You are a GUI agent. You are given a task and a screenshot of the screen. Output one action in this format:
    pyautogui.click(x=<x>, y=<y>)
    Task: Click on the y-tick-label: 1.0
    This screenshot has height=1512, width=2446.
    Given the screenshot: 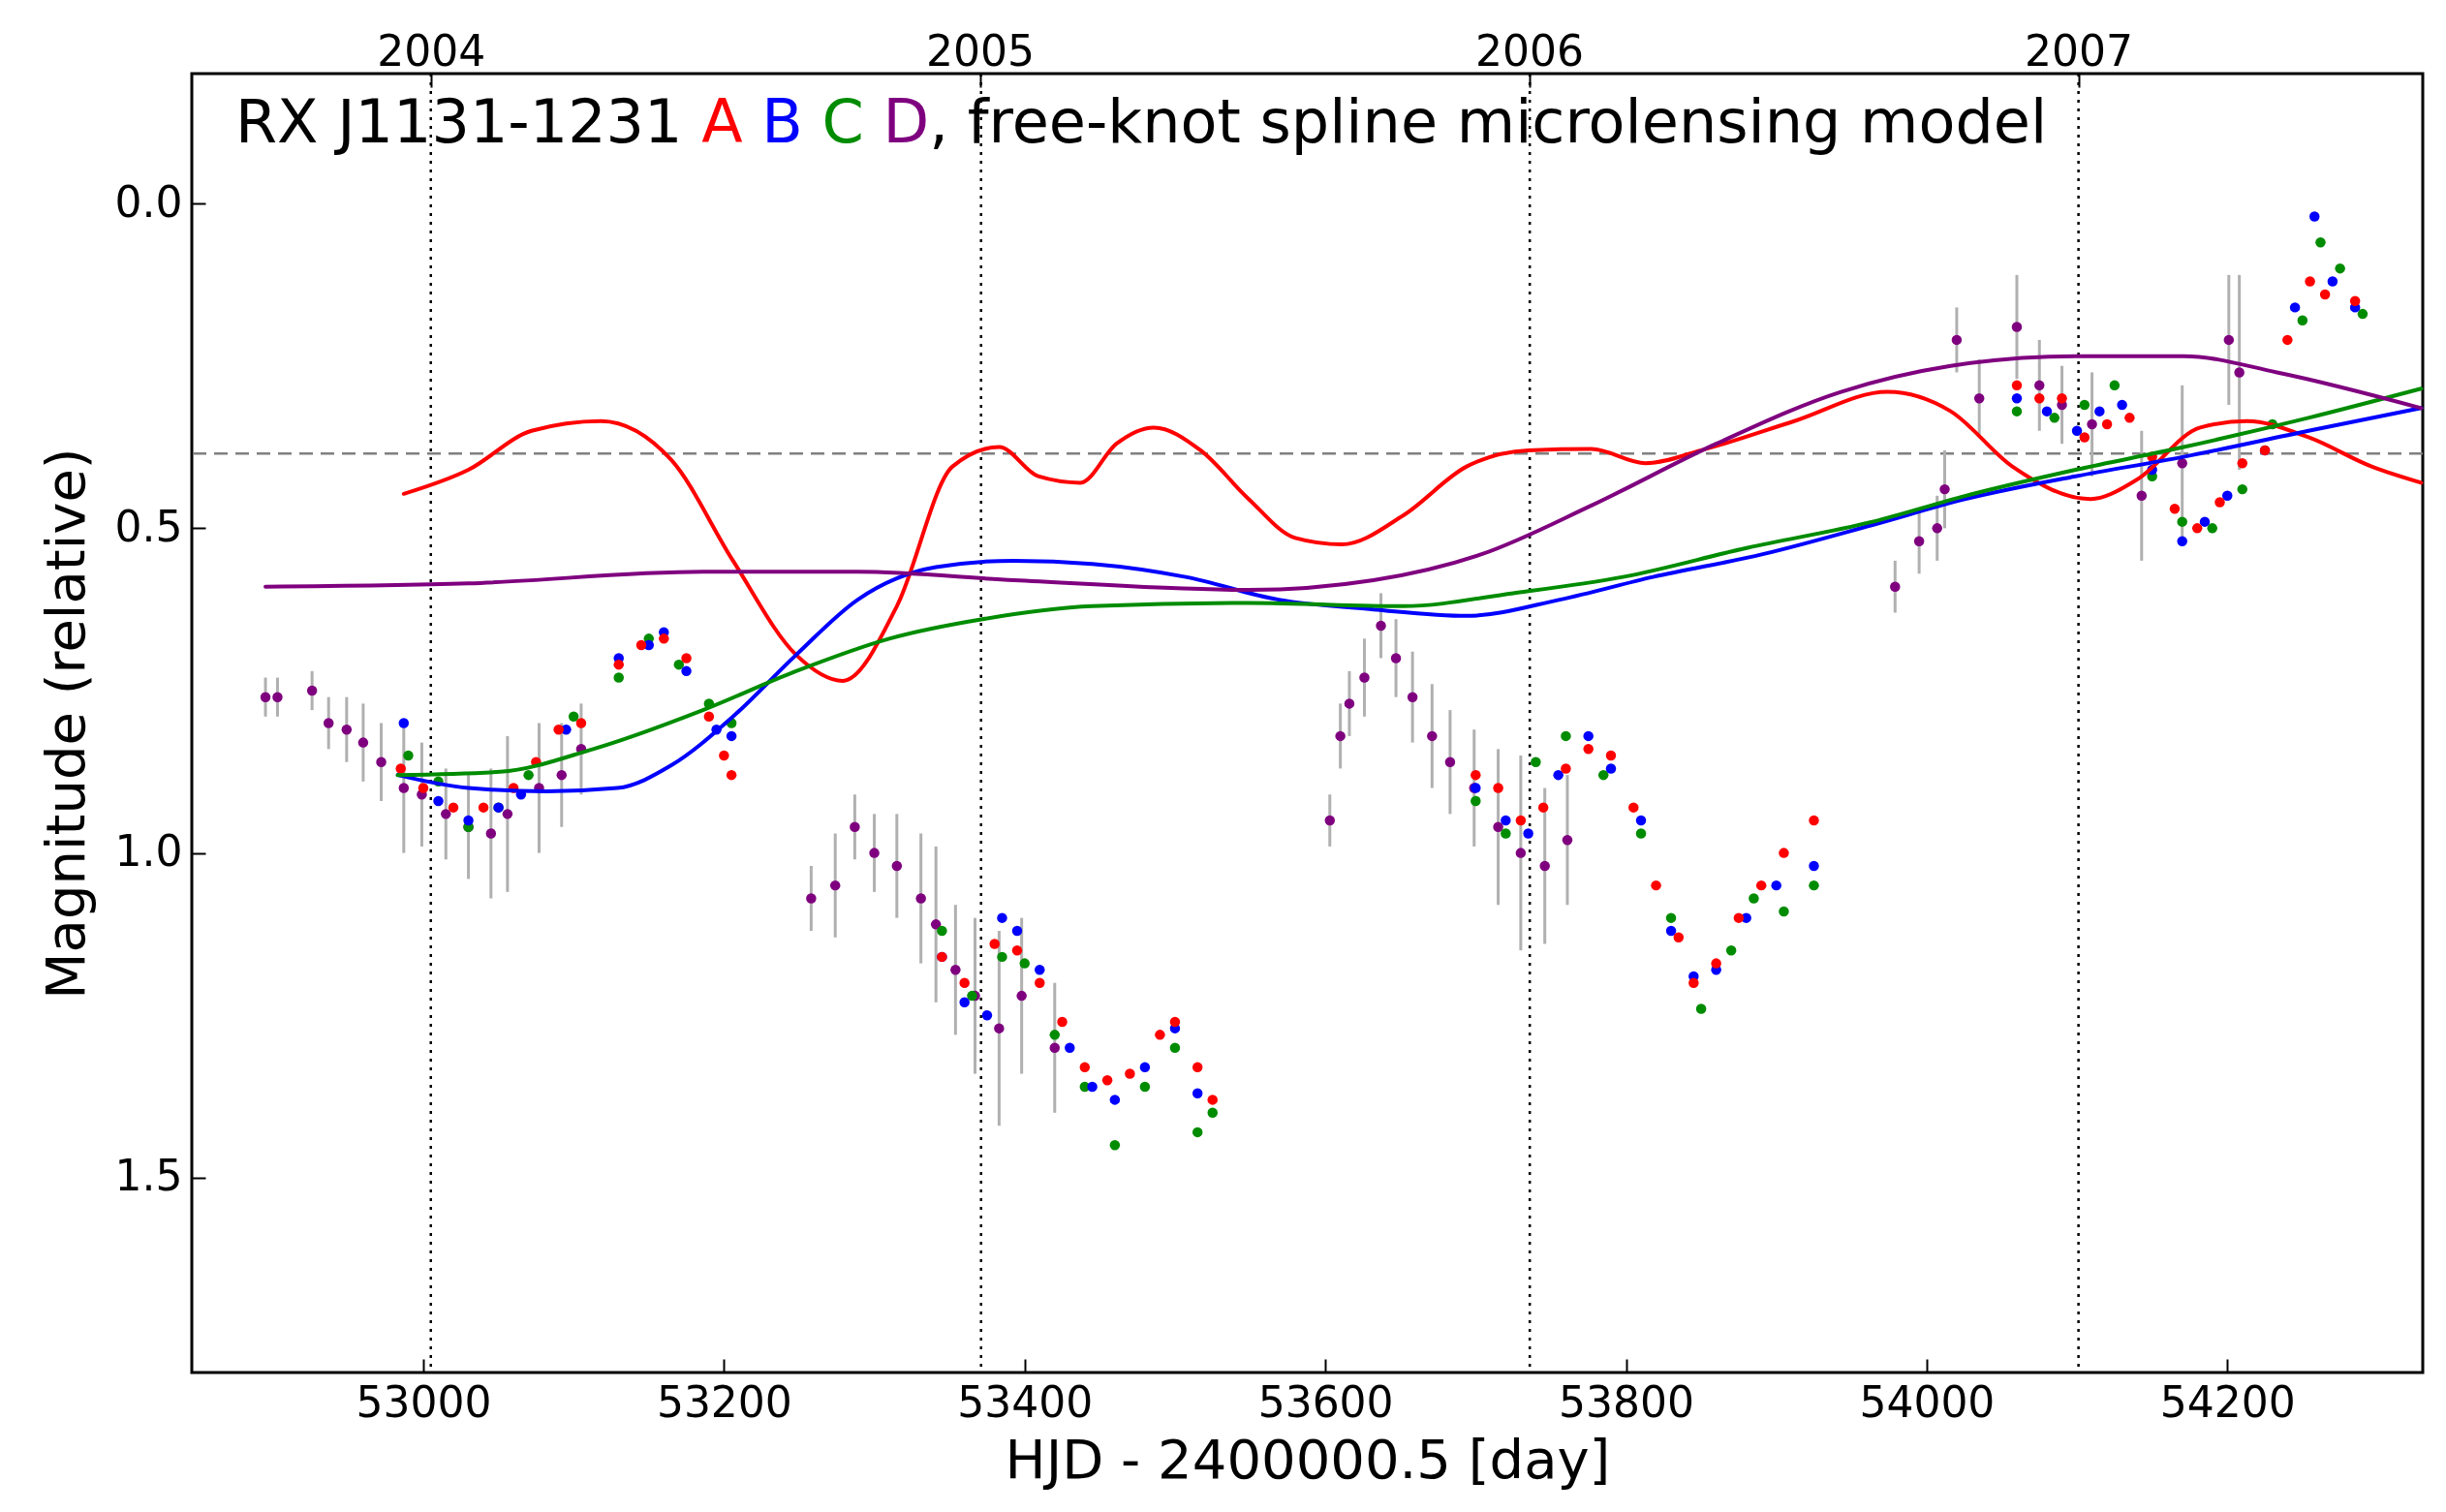 What is the action you would take?
    pyautogui.click(x=148, y=851)
    